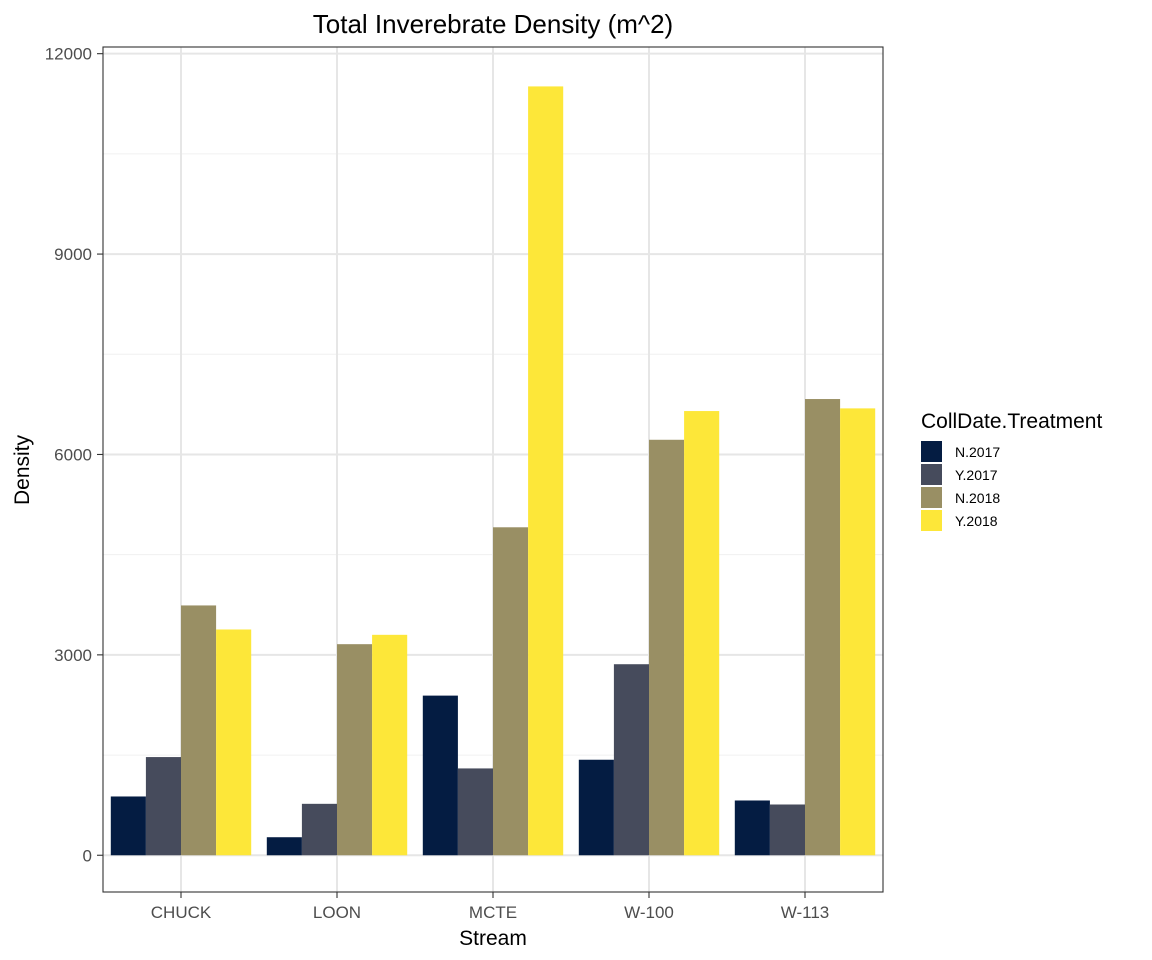  Describe the element at coordinates (546, 471) in the screenshot. I see `bar-mcte-y-2018` at that location.